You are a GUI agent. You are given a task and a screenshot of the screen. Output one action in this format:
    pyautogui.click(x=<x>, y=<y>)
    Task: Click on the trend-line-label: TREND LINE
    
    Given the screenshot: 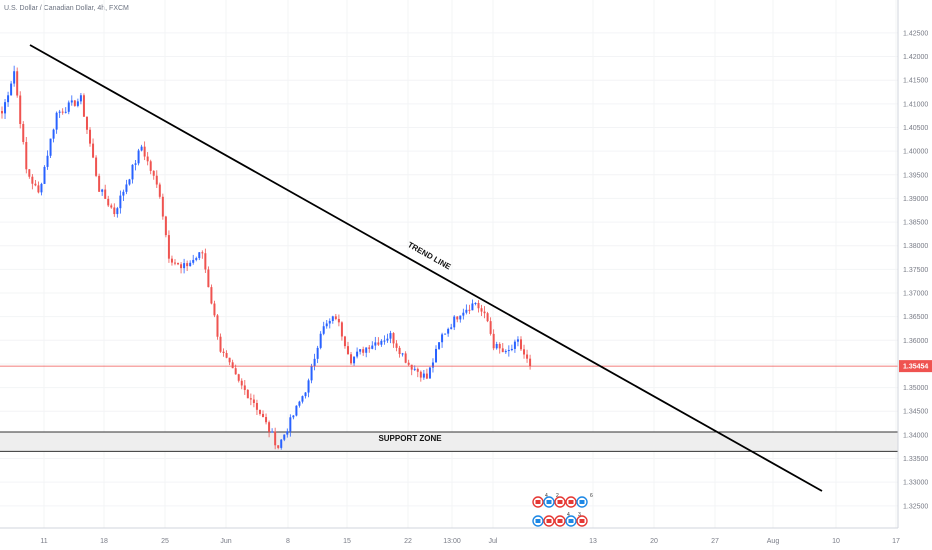 What is the action you would take?
    pyautogui.click(x=429, y=256)
    